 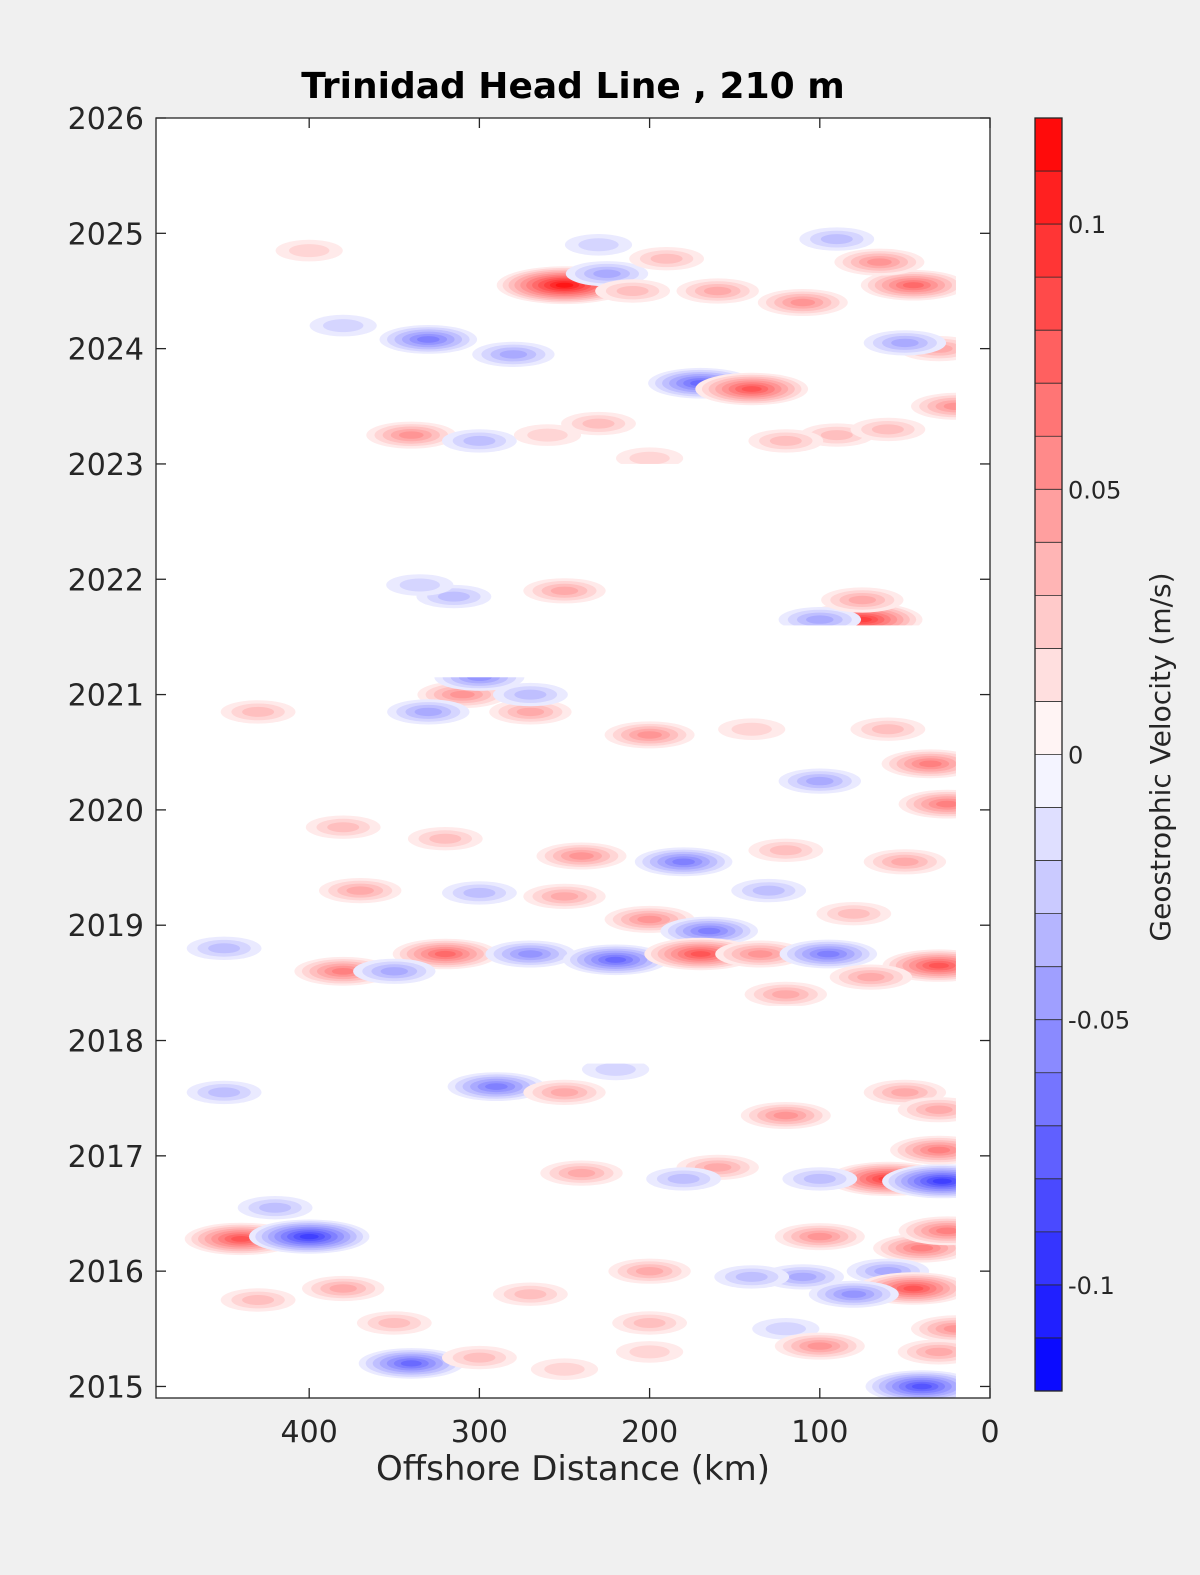 I want to click on no-data-band, so click(x=573, y=161).